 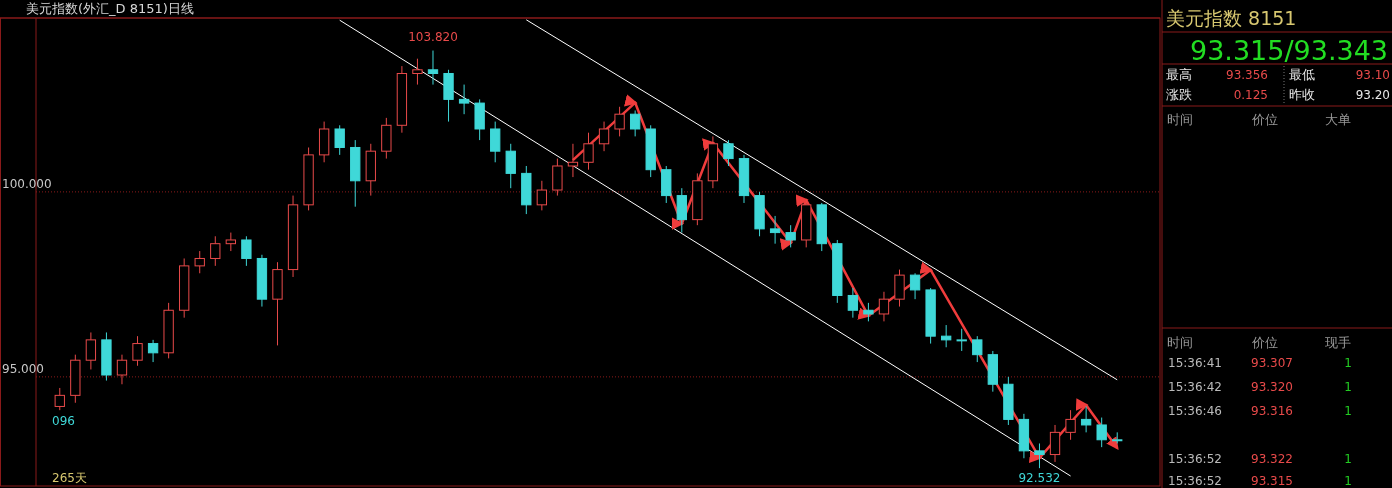 I want to click on y-tick-label: 100.000, so click(x=27, y=183).